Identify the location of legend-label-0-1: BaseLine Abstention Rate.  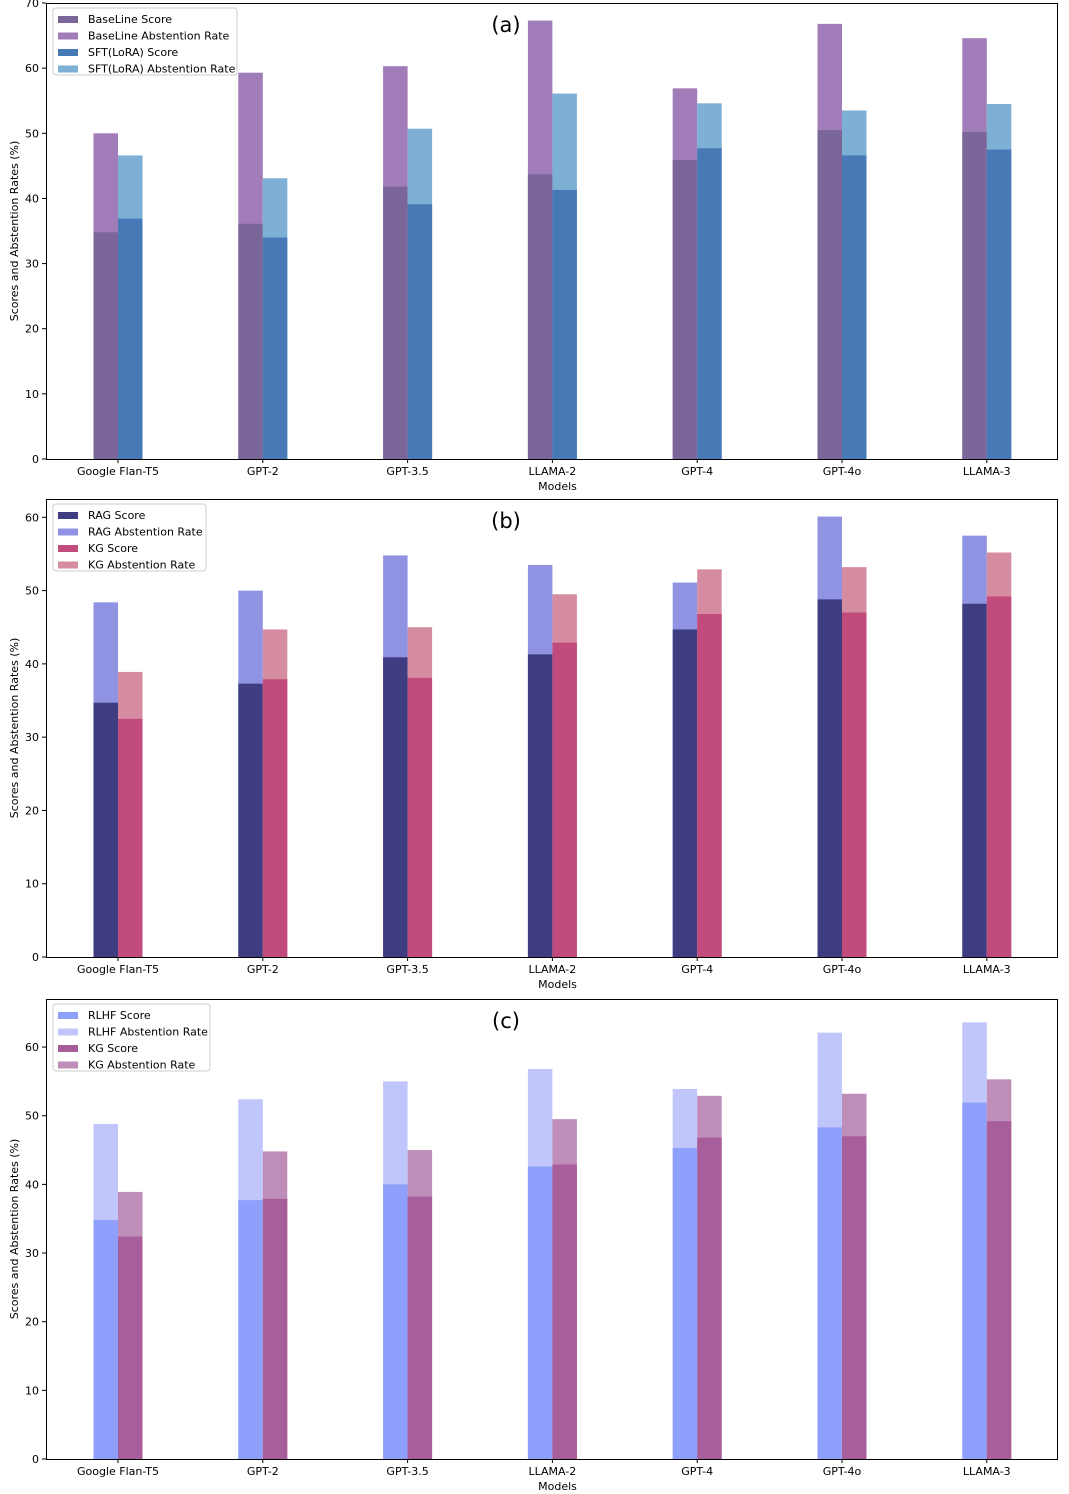
(159, 36).